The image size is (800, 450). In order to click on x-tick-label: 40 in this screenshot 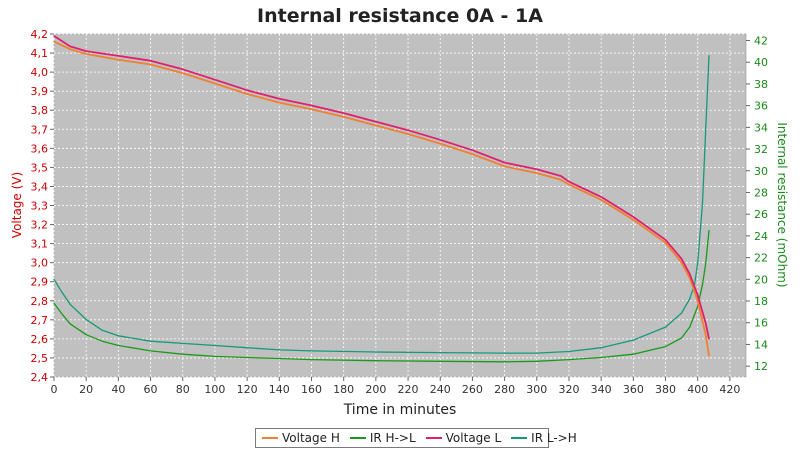, I will do `click(118, 389)`.